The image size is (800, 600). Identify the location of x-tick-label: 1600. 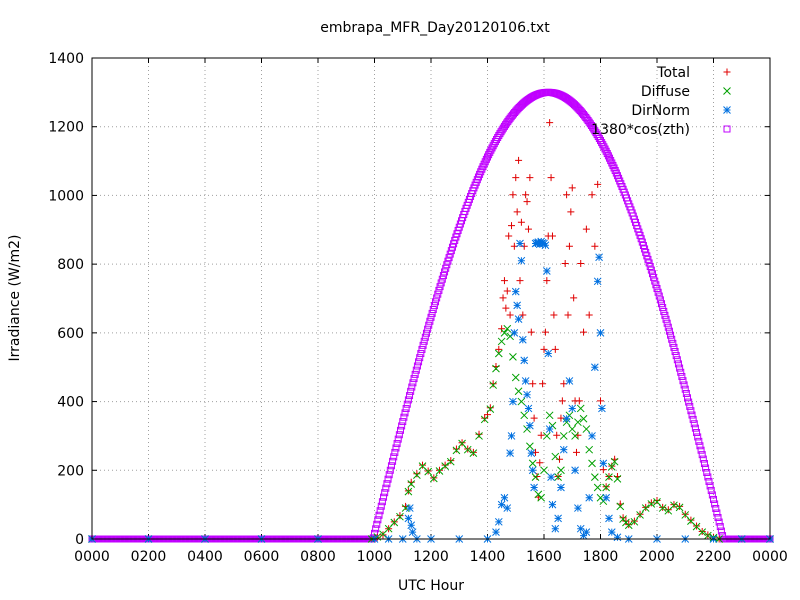
(544, 557).